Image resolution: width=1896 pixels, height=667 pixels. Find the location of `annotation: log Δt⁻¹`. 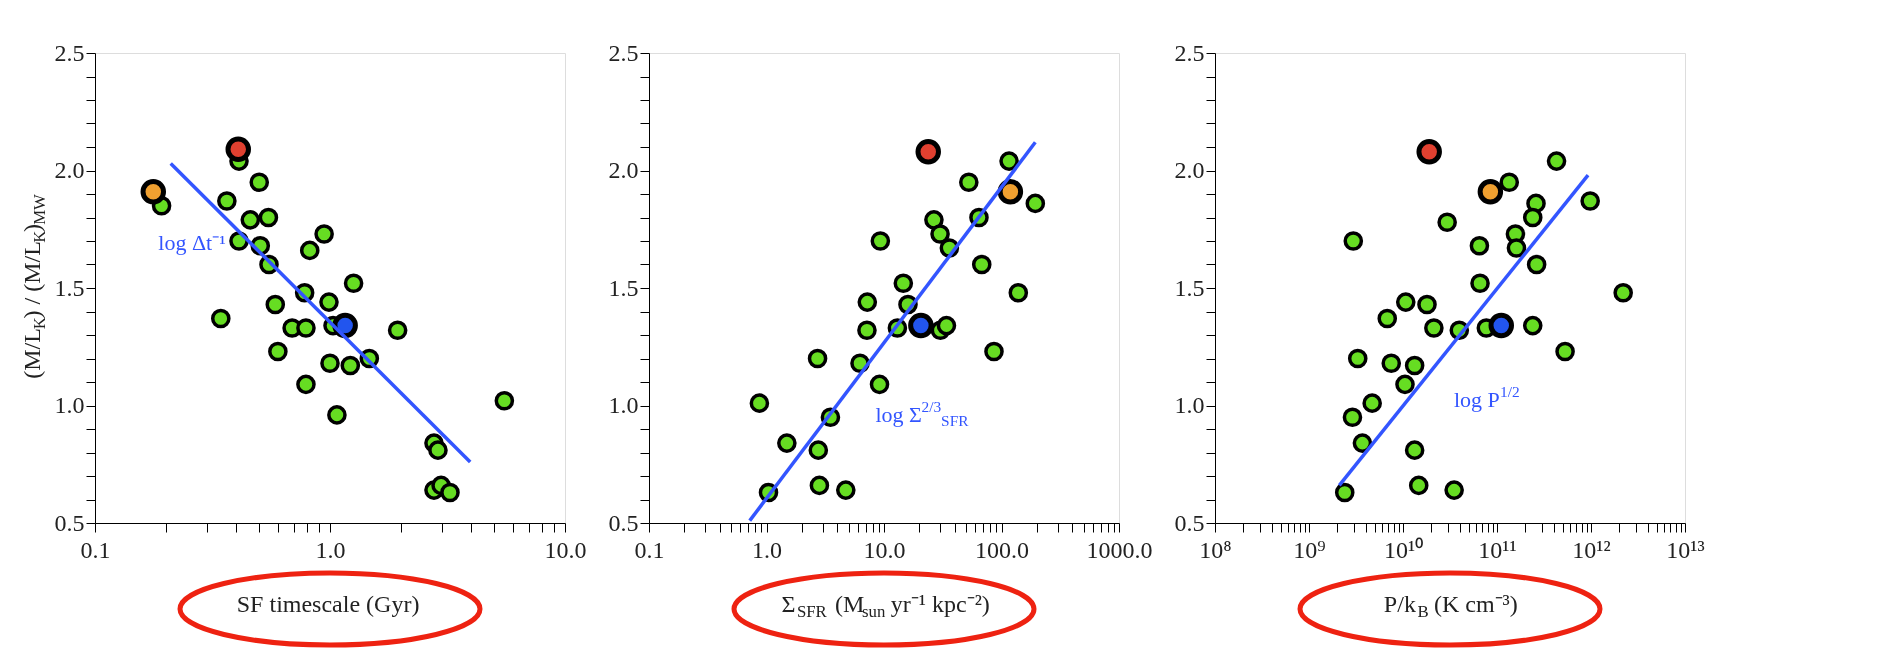

annotation: log Δt⁻¹ is located at coordinates (192, 242).